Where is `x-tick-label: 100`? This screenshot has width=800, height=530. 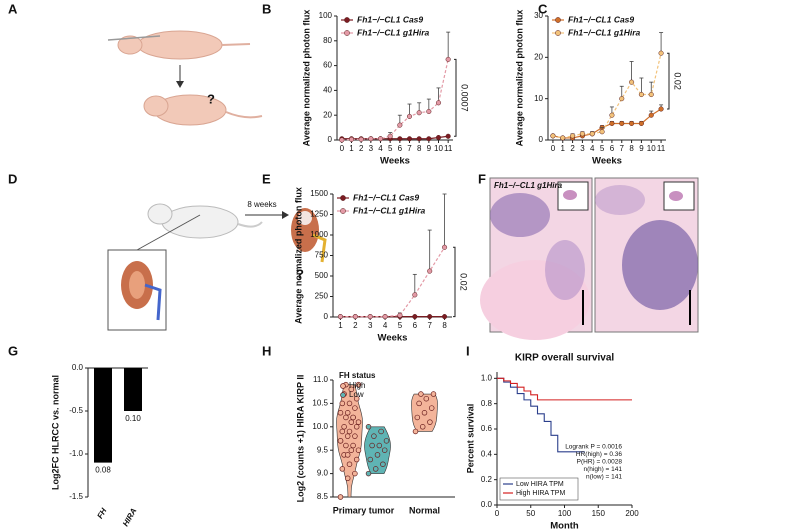
x-tick-label: 100 is located at coordinates (565, 513).